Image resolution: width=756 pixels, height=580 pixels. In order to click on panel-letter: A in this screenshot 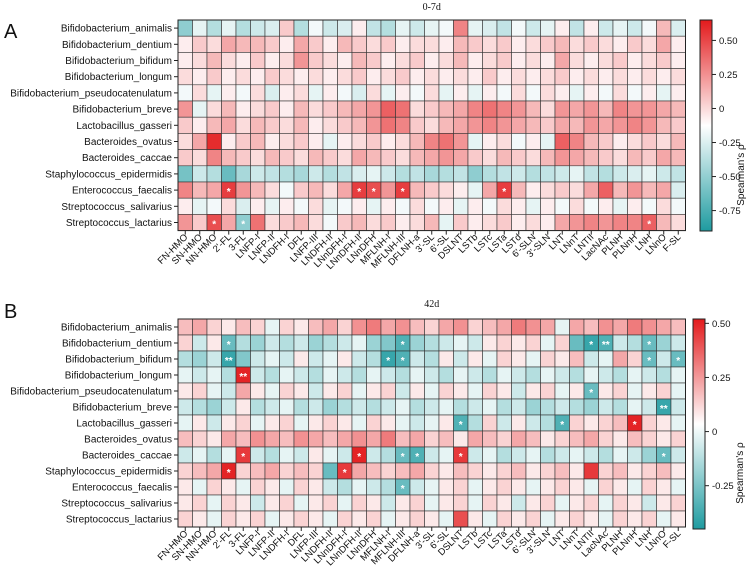, I will do `click(11, 32)`.